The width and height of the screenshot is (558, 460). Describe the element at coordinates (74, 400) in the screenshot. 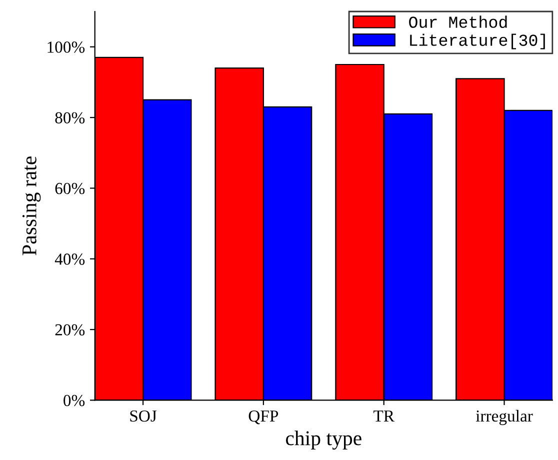

I see `y-tick-label: 0%` at that location.